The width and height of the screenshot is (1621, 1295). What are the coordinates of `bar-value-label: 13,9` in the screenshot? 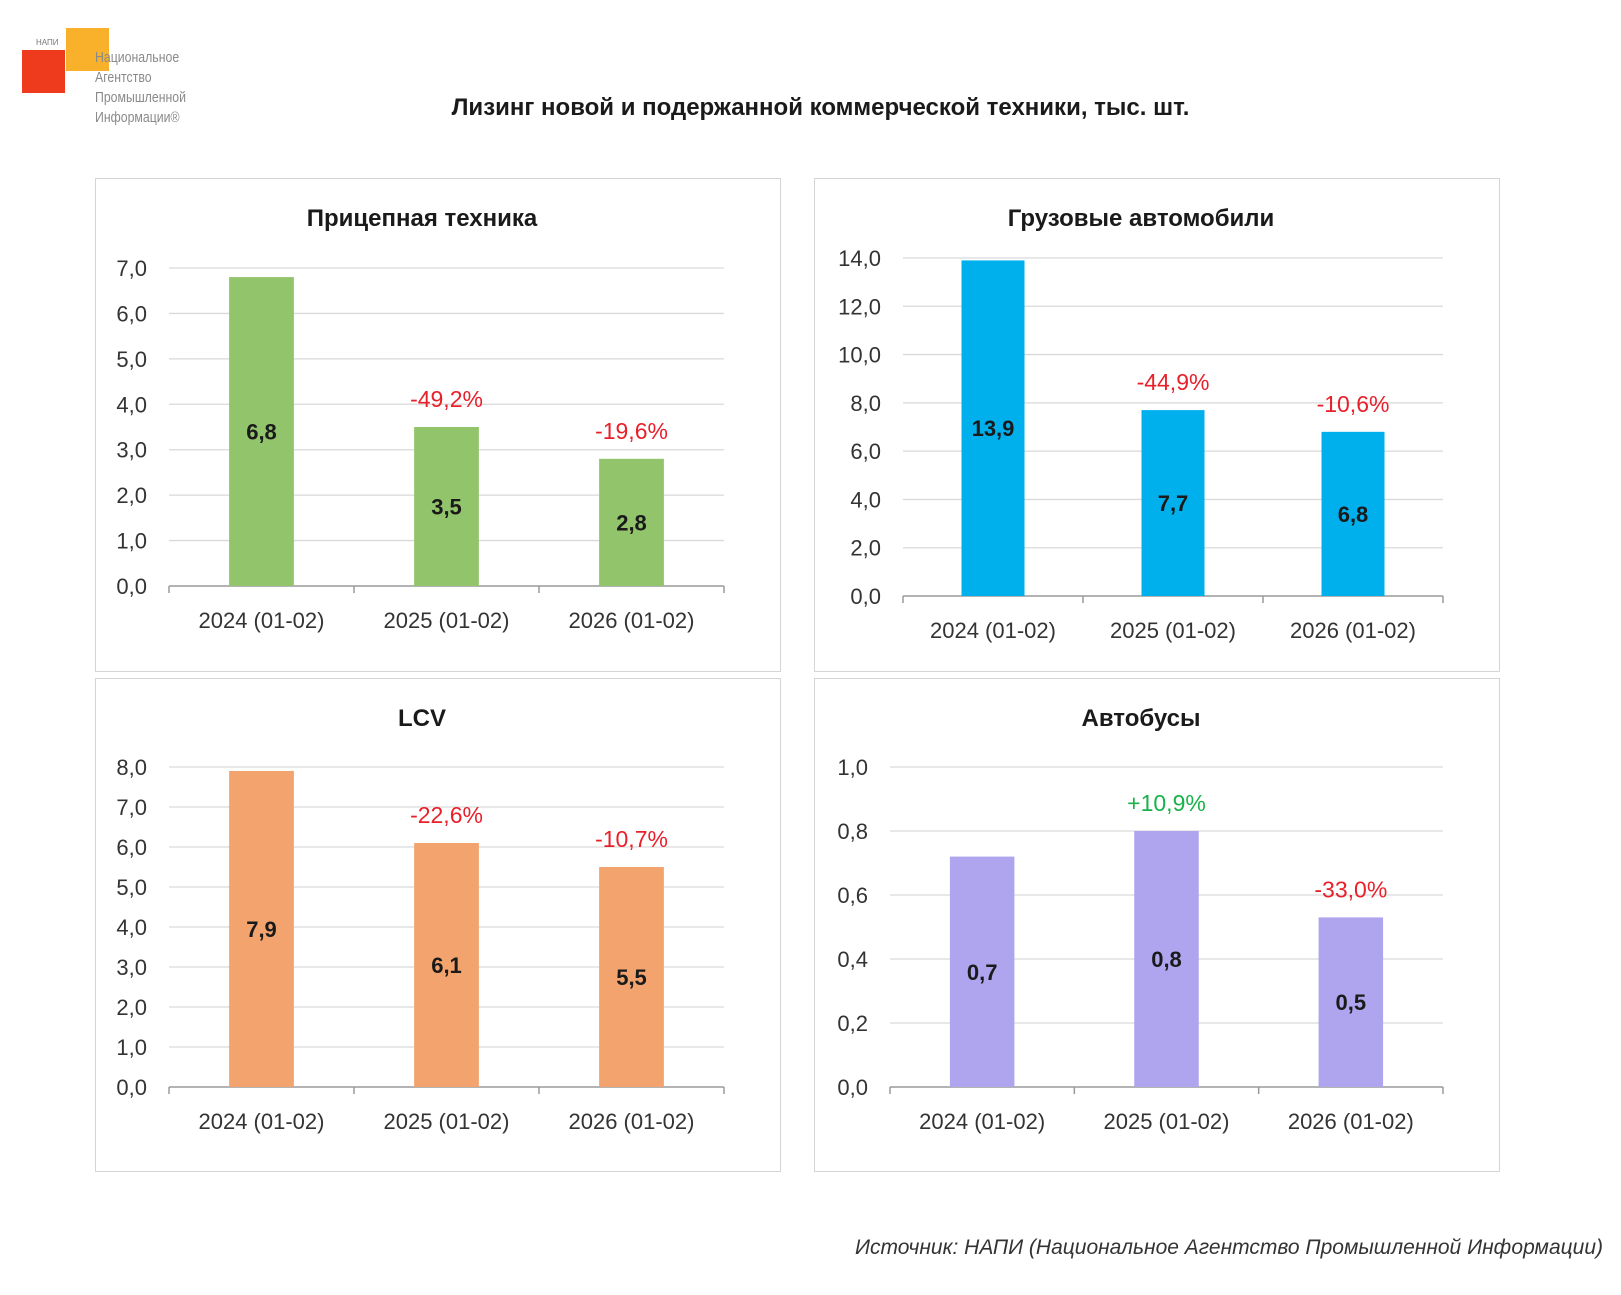 It's located at (993, 428).